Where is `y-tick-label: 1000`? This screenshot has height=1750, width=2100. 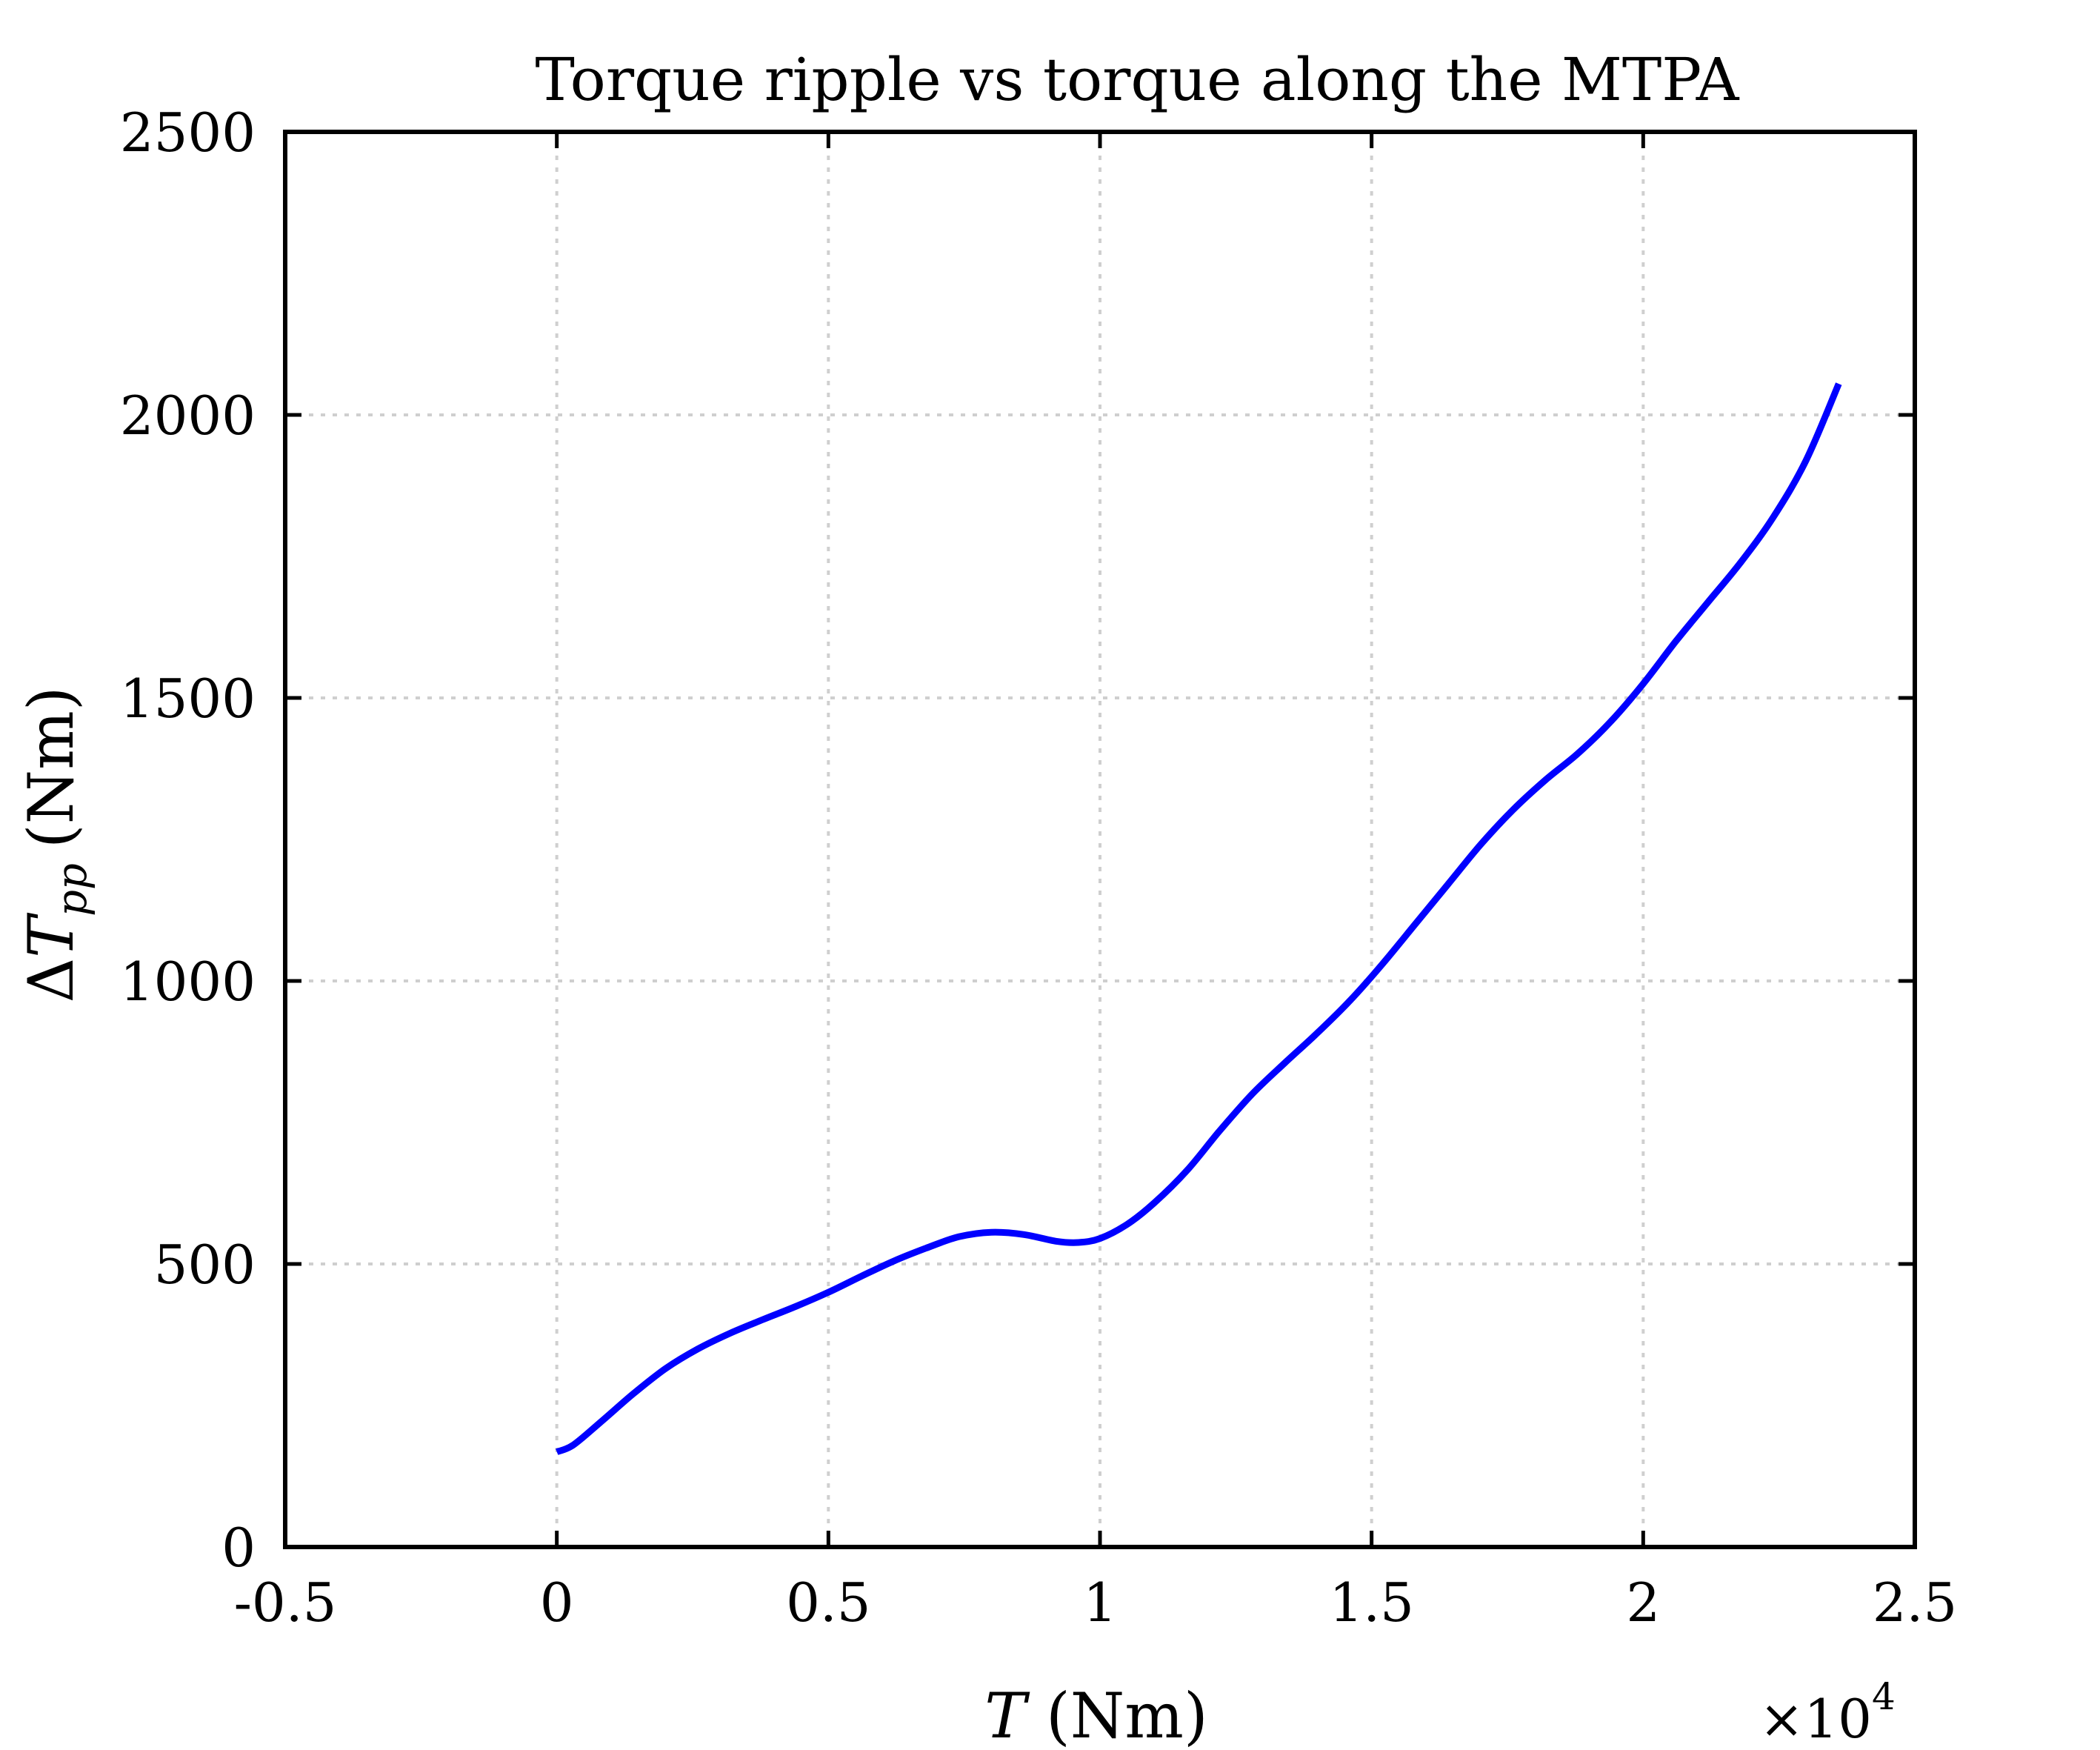 y-tick-label: 1000 is located at coordinates (188, 982).